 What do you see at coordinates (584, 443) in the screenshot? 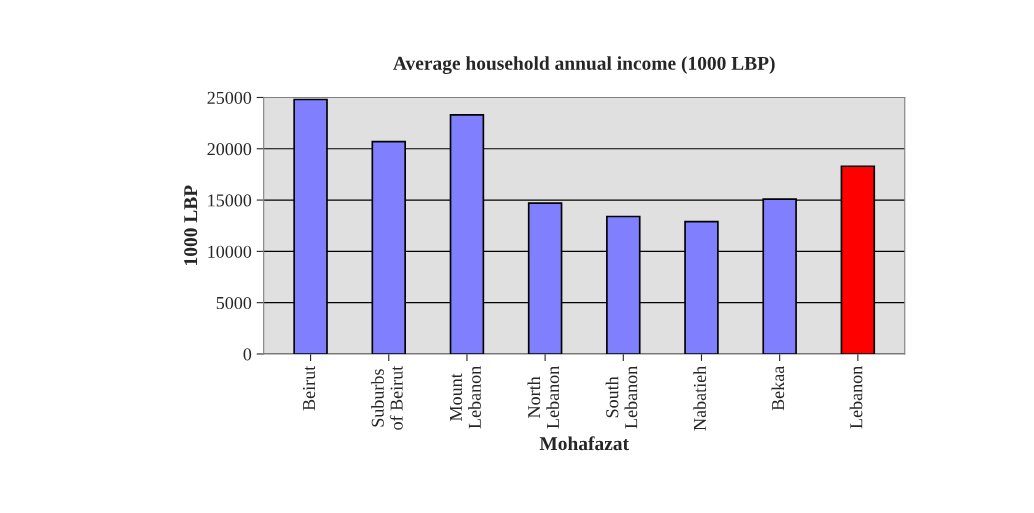
I see `x-axis-title: Mohafazat` at bounding box center [584, 443].